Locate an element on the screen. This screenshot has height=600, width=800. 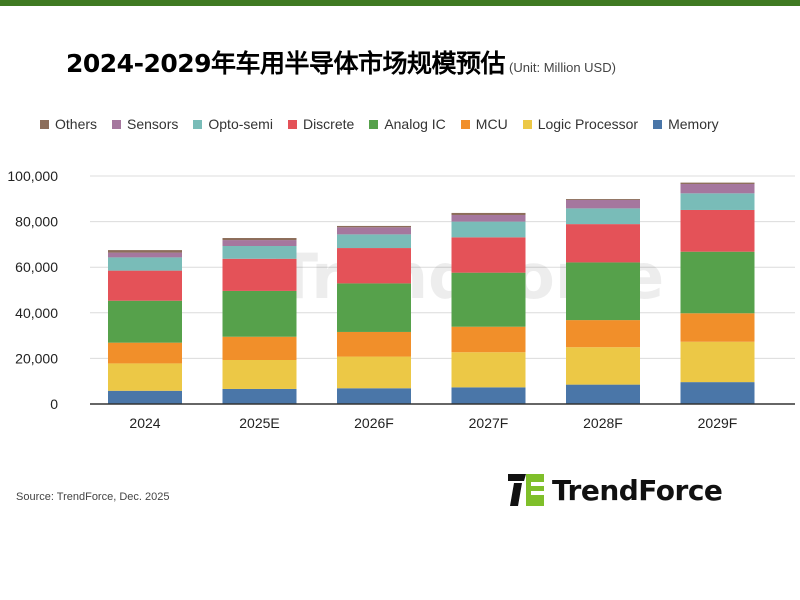
y-tick-label: 60,000 is located at coordinates (36, 267).